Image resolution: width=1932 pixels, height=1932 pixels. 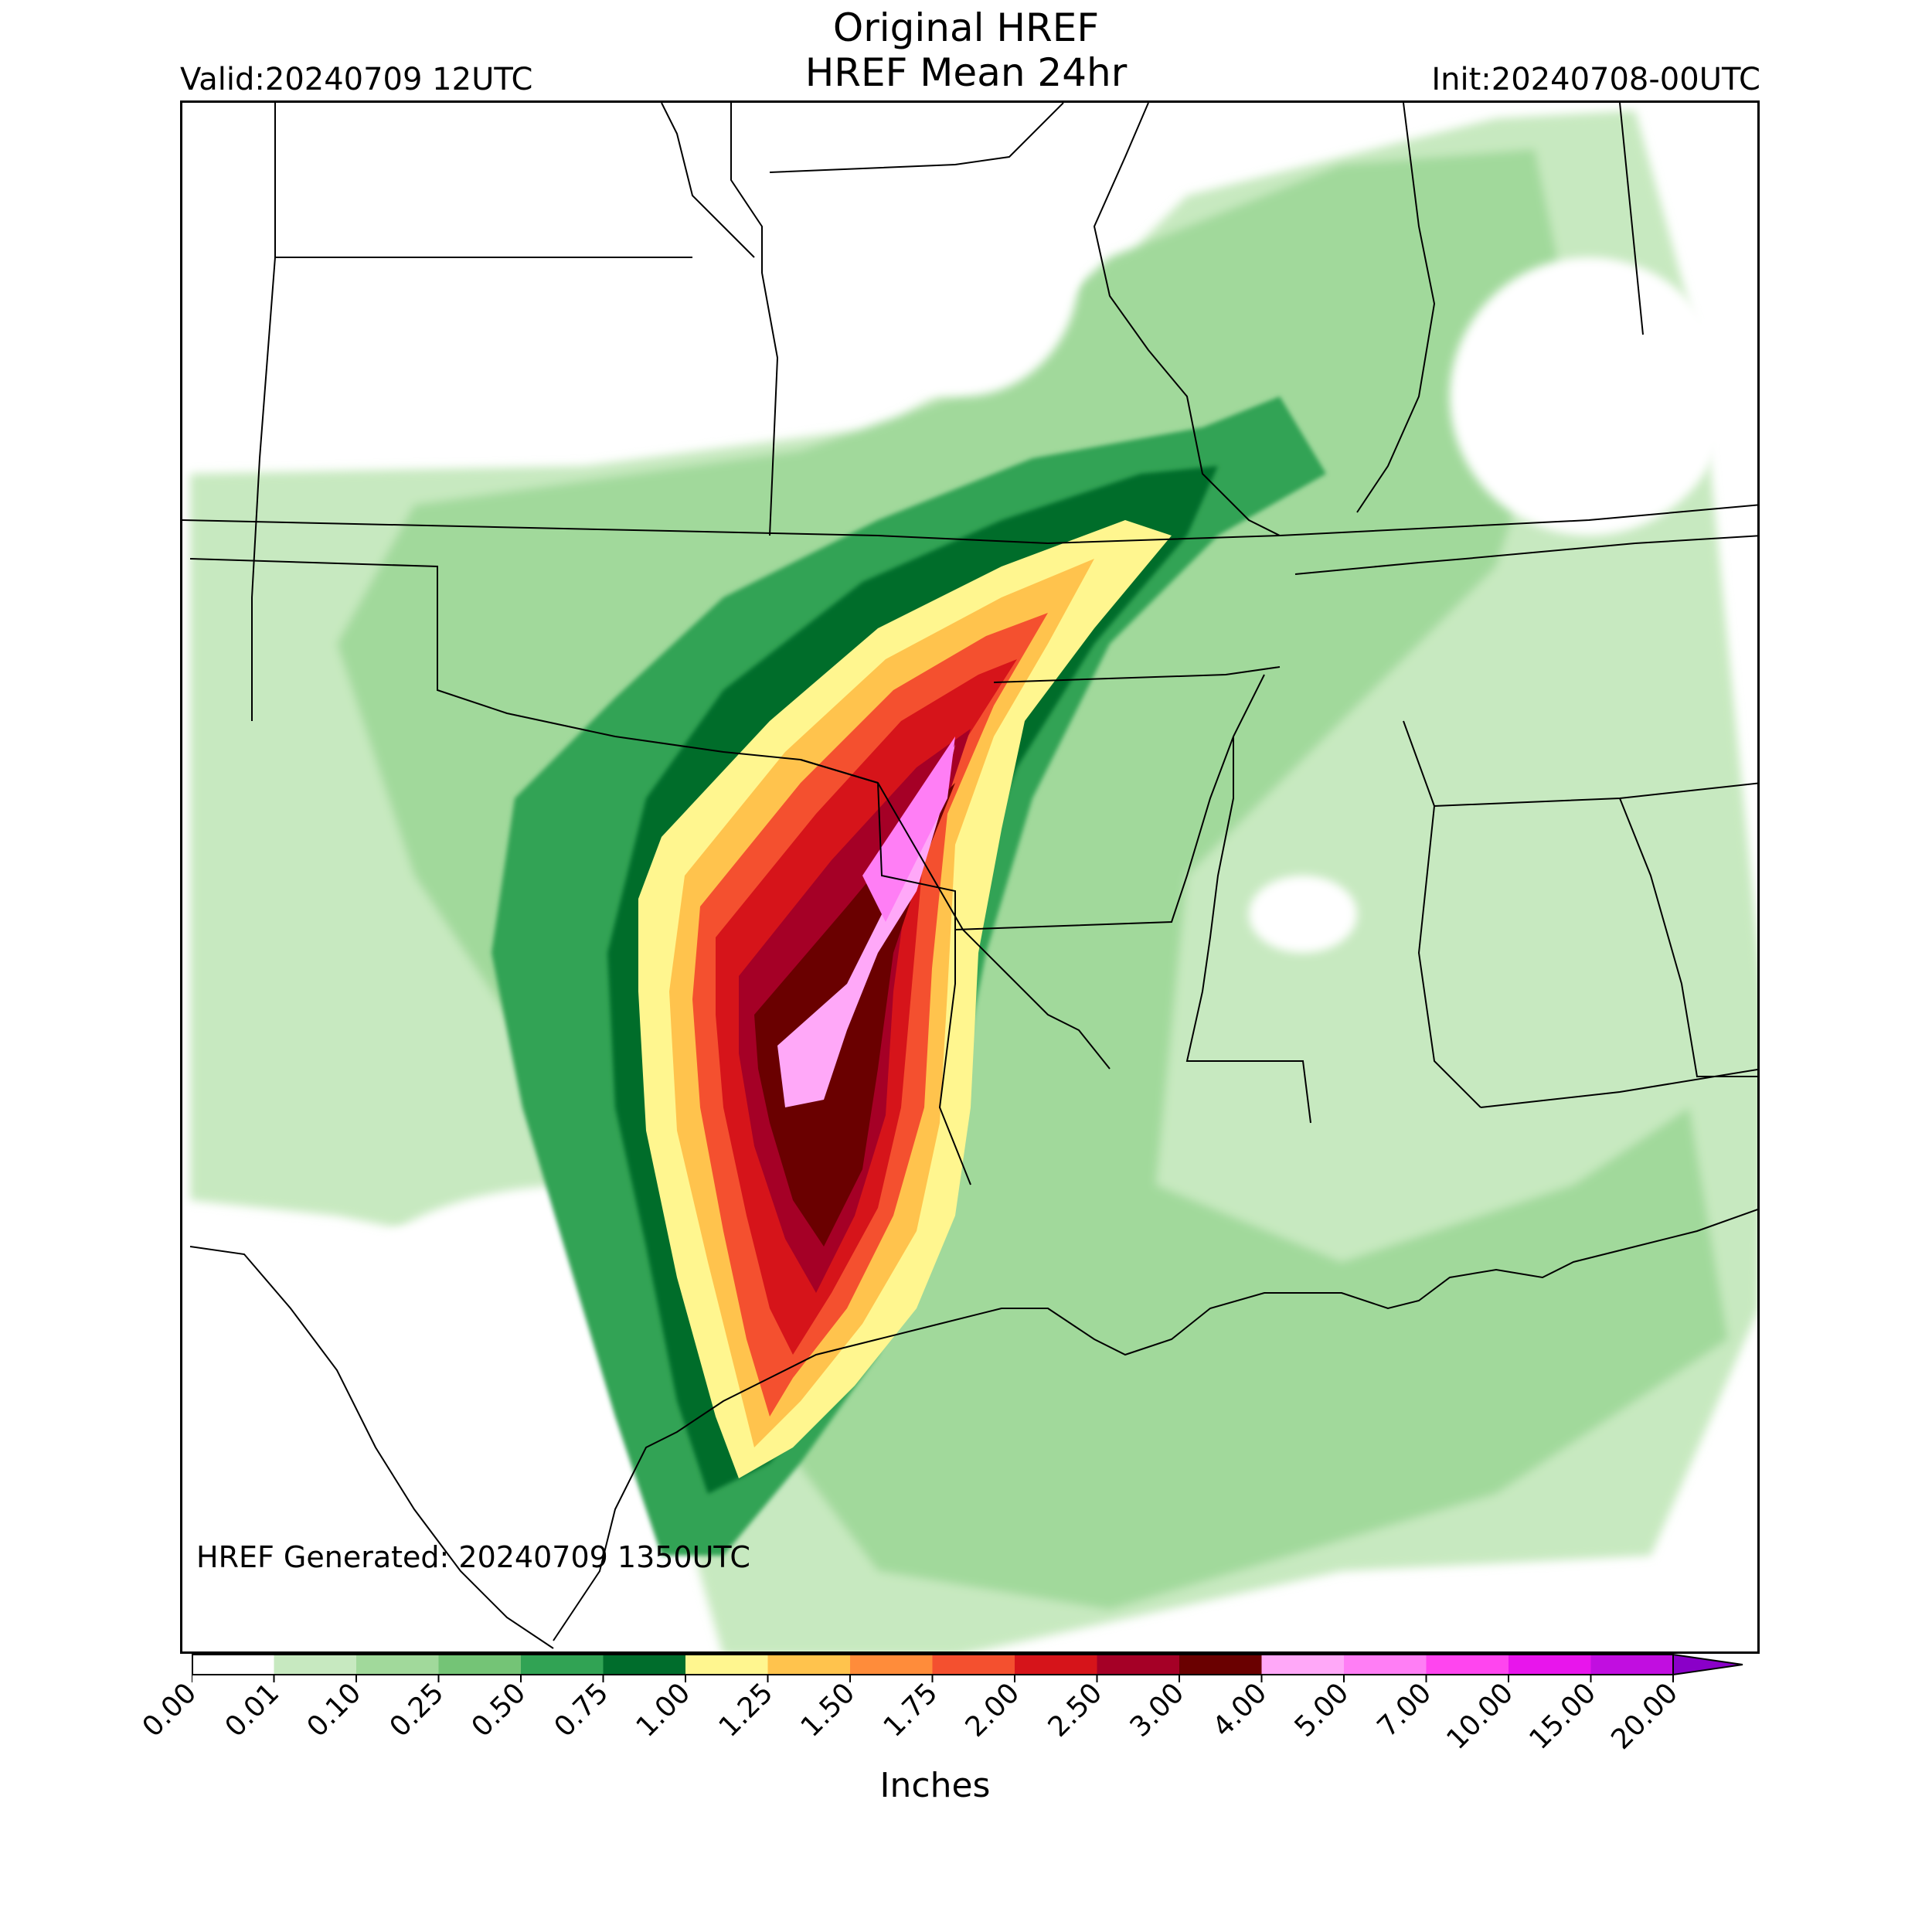 I want to click on colorbar-tick-label: 5.00, so click(x=1321, y=1710).